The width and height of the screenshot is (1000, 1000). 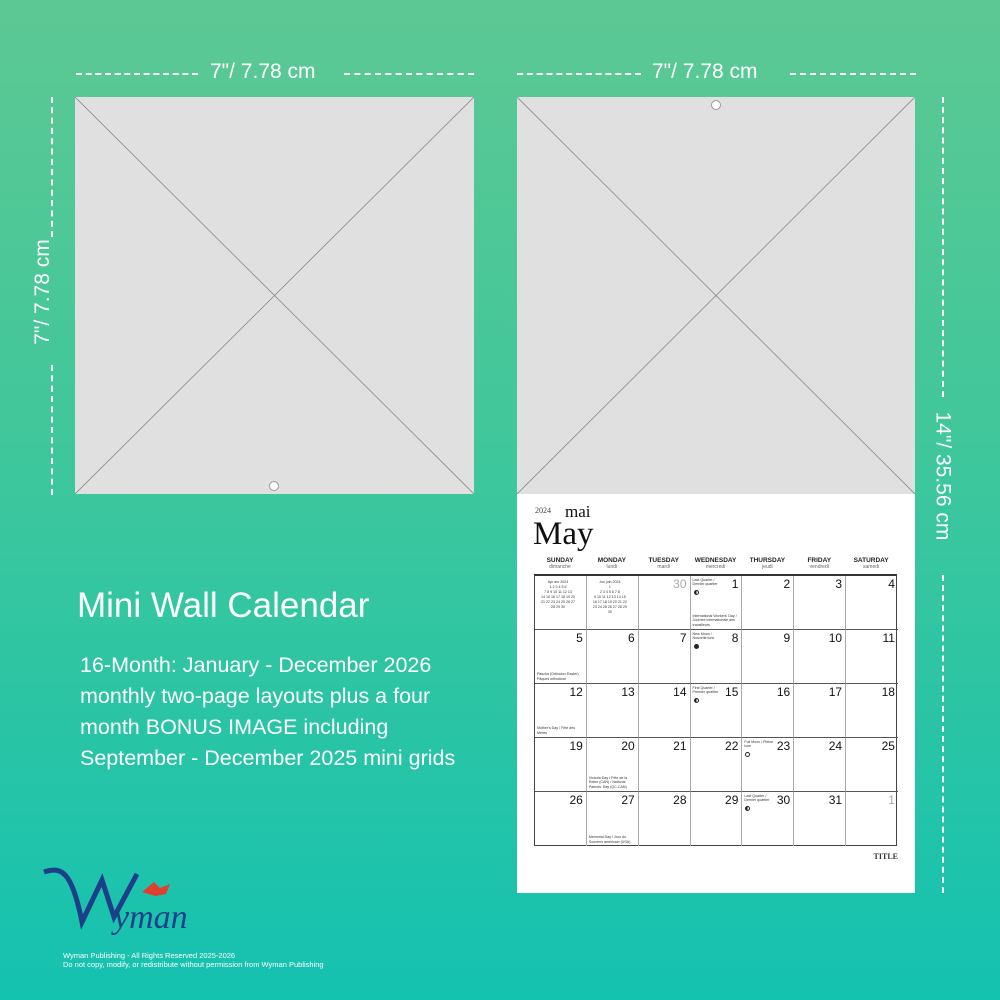 I want to click on calendar-year: 2024, so click(x=543, y=510).